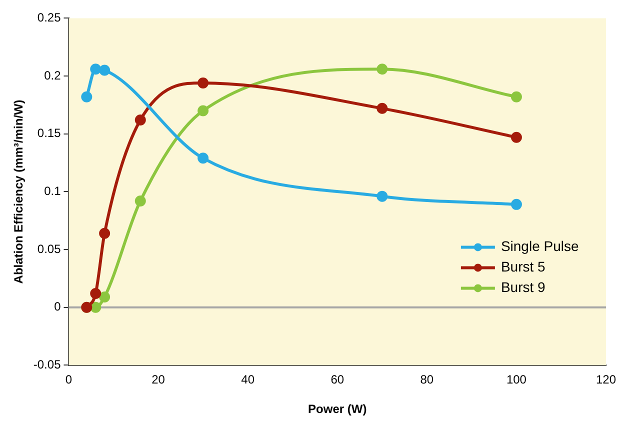 The height and width of the screenshot is (429, 628). What do you see at coordinates (53, 191) in the screenshot?
I see `y-tick-label: 0.1` at bounding box center [53, 191].